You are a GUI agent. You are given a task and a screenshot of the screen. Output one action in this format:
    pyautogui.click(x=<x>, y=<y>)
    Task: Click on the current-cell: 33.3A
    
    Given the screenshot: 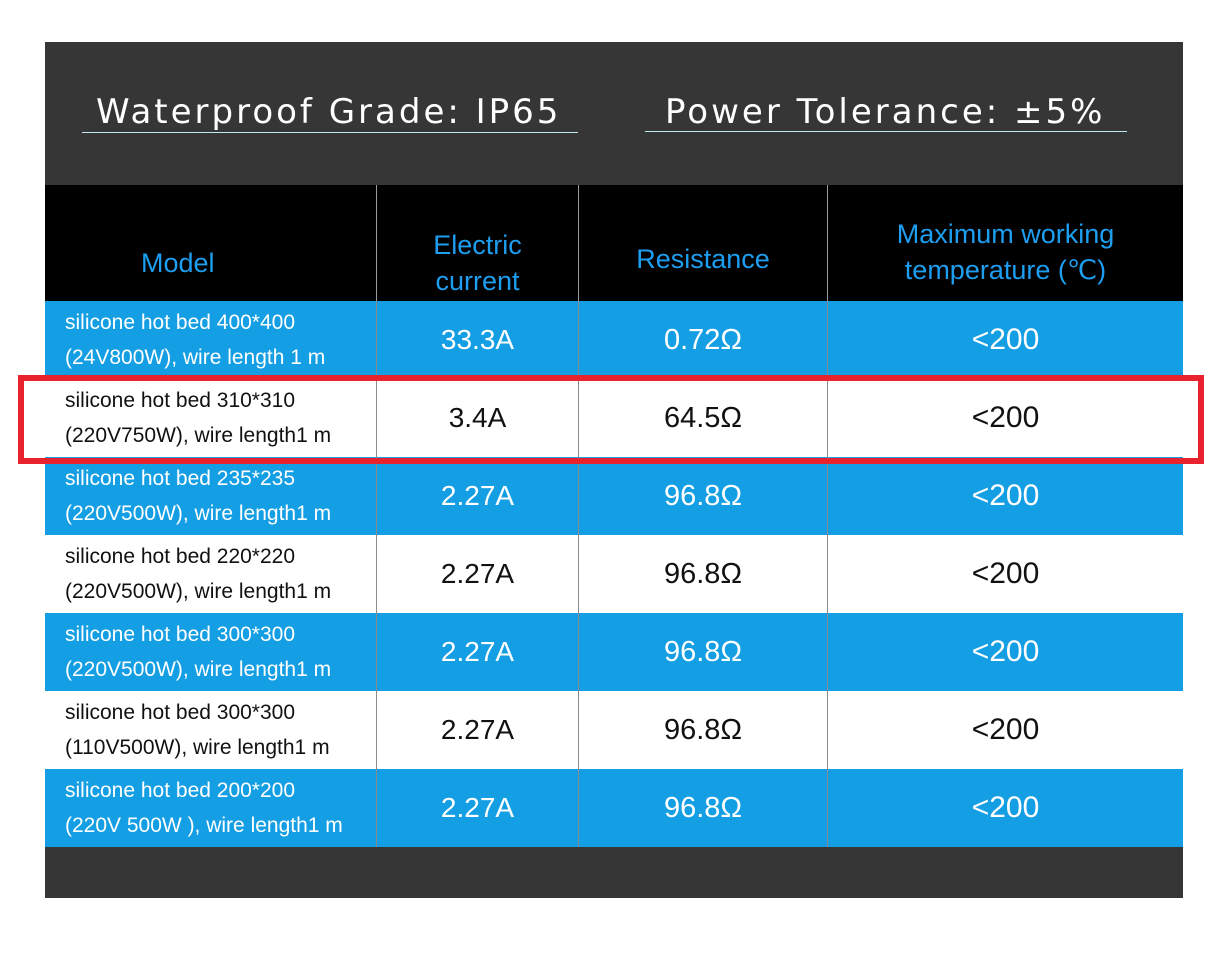 What is the action you would take?
    pyautogui.click(x=478, y=340)
    